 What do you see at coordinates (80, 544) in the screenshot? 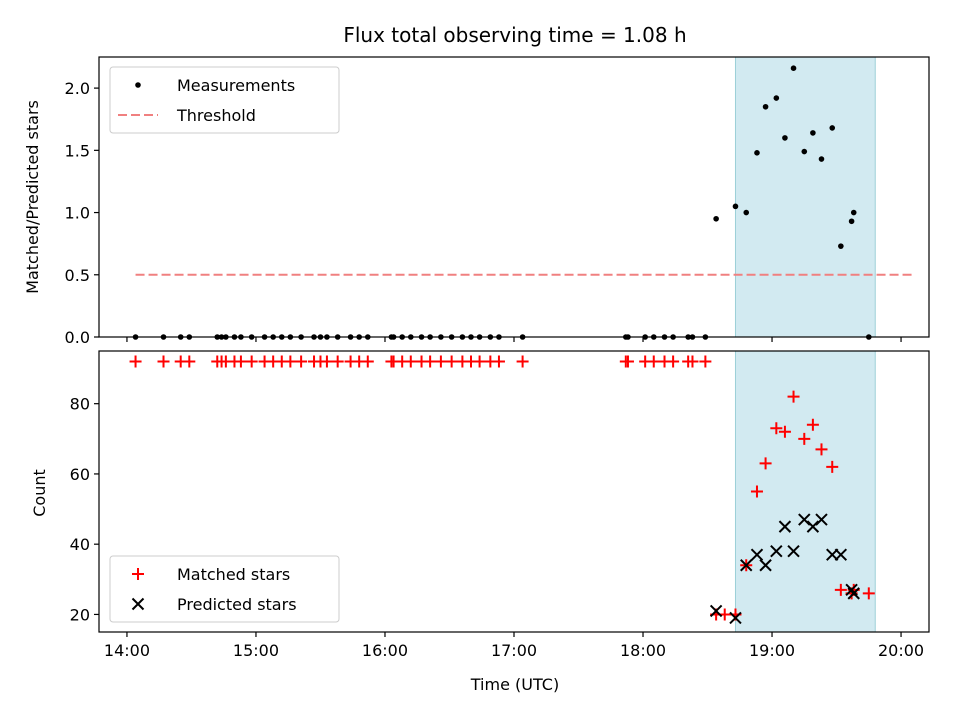
I see `y-tick-label: 40` at bounding box center [80, 544].